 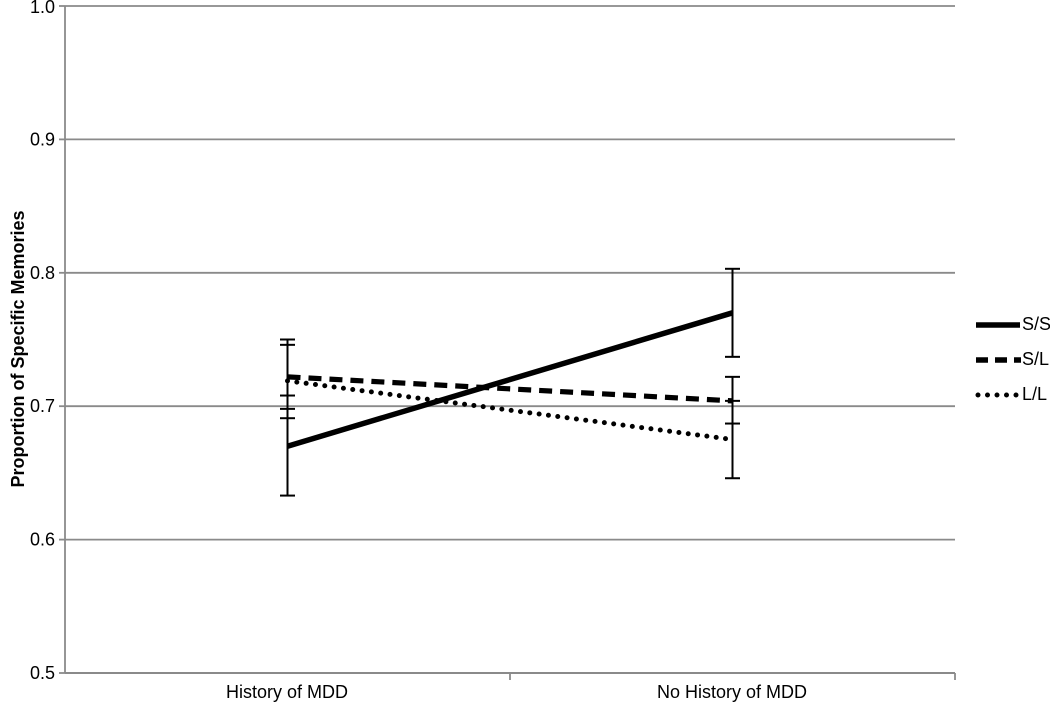 What do you see at coordinates (287, 692) in the screenshot?
I see `x-category-label-history-of-mdd: History of MDD` at bounding box center [287, 692].